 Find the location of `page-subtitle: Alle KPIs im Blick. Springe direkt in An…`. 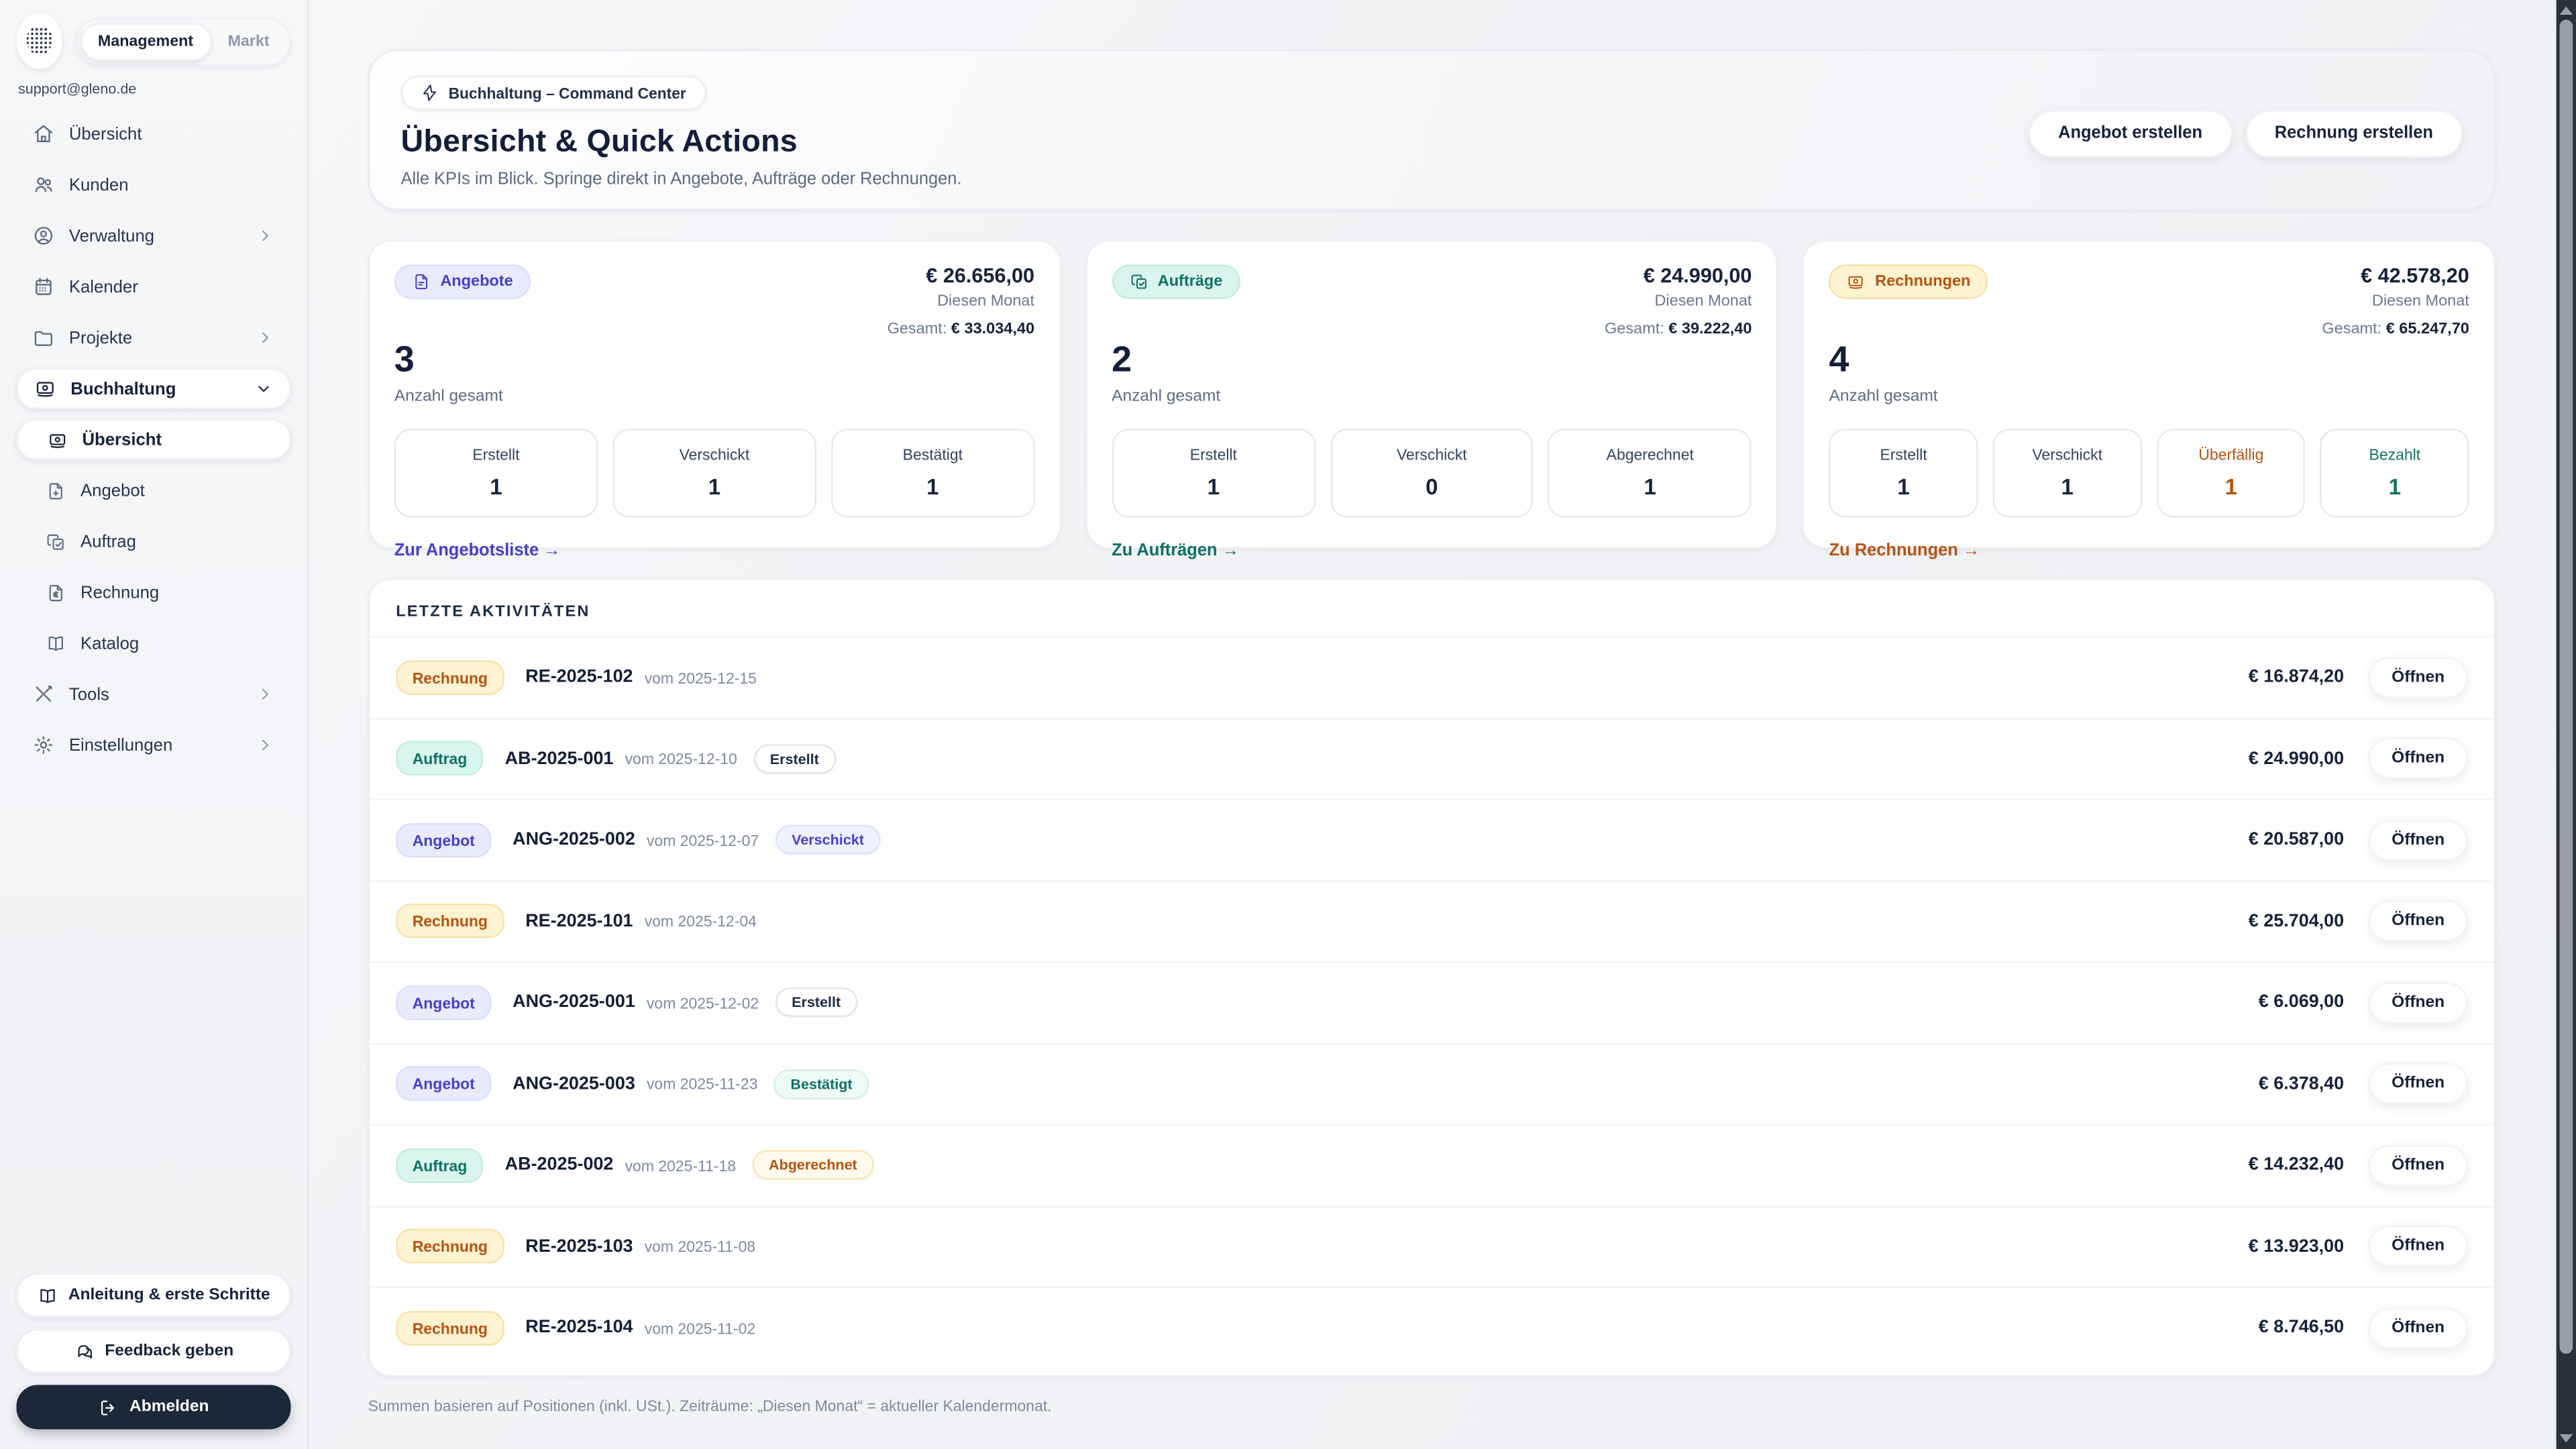

page-subtitle: Alle KPIs im Blick. Springe direkt in An… is located at coordinates (681, 179).